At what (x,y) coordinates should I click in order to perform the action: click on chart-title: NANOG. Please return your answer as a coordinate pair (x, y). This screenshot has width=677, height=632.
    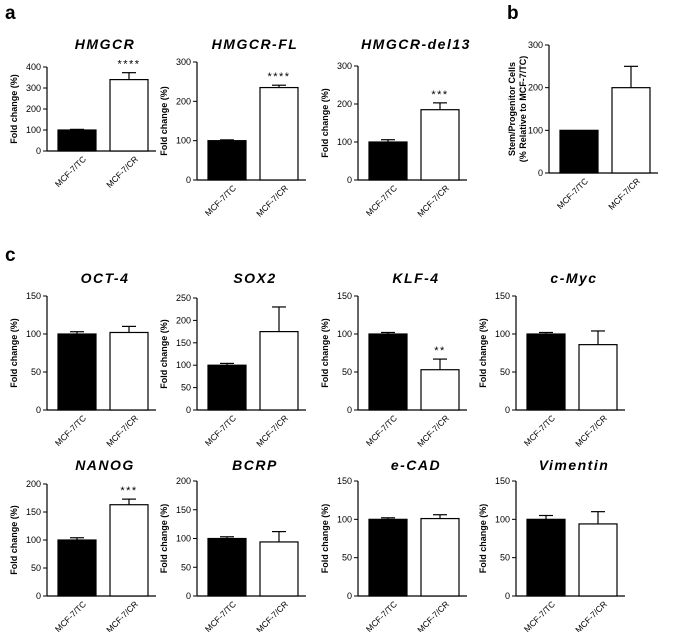
    Looking at the image, I should click on (105, 465).